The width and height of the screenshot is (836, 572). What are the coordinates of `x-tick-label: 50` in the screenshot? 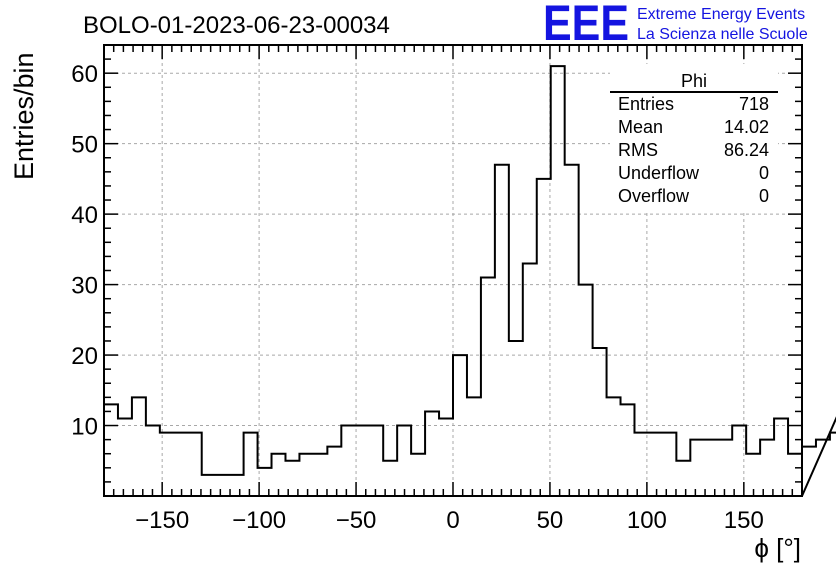 It's located at (550, 520).